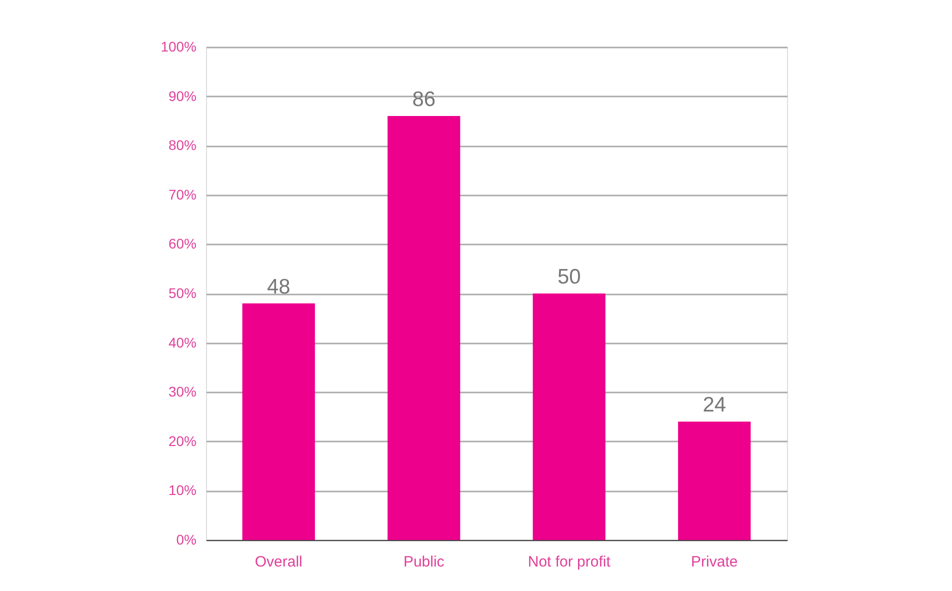 This screenshot has height=591, width=952. Describe the element at coordinates (278, 286) in the screenshot. I see `data-label: 48` at that location.